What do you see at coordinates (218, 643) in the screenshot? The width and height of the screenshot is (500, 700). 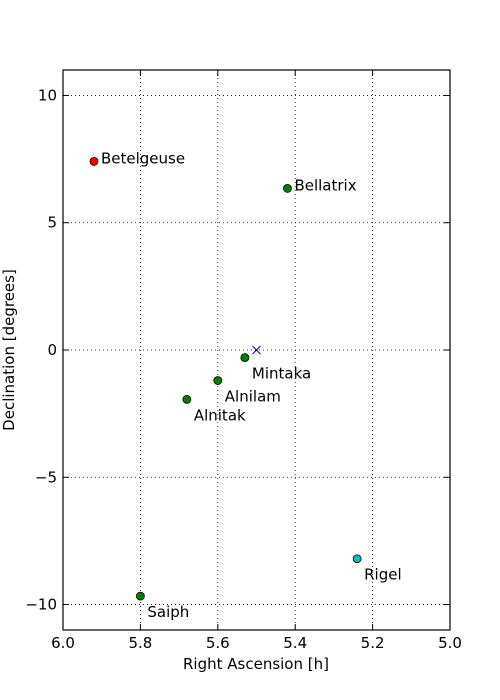 I see `x-tick-label: 5.6` at bounding box center [218, 643].